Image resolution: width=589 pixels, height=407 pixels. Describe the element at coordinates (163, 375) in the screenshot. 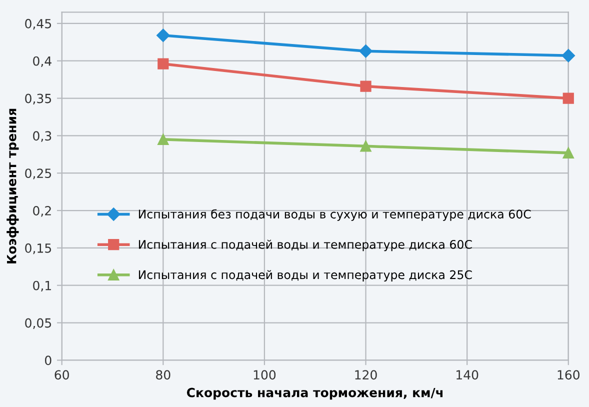

I see `x-tick-label: 80` at that location.